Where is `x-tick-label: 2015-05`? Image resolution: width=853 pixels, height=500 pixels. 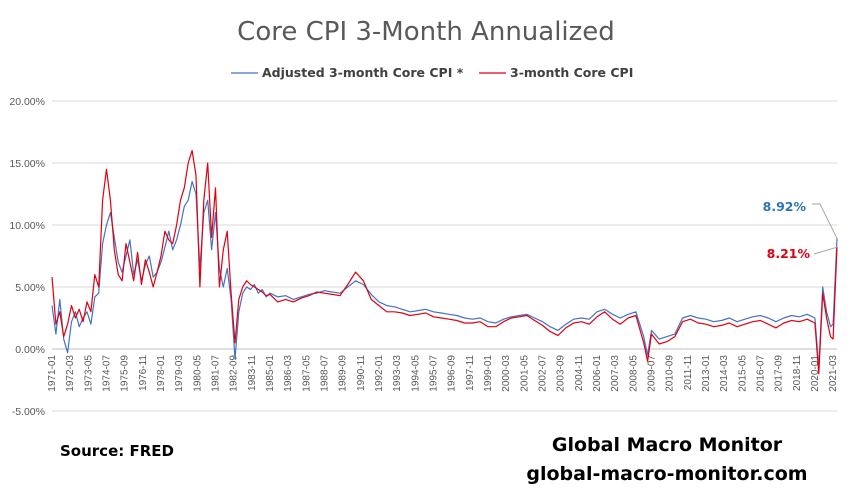
x-tick-label: 2015-05 is located at coordinates (742, 373).